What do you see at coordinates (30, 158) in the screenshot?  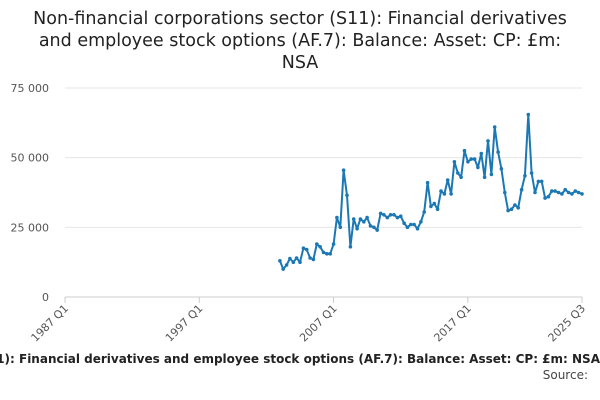 I see `y-tick-label: 50 000` at bounding box center [30, 158].